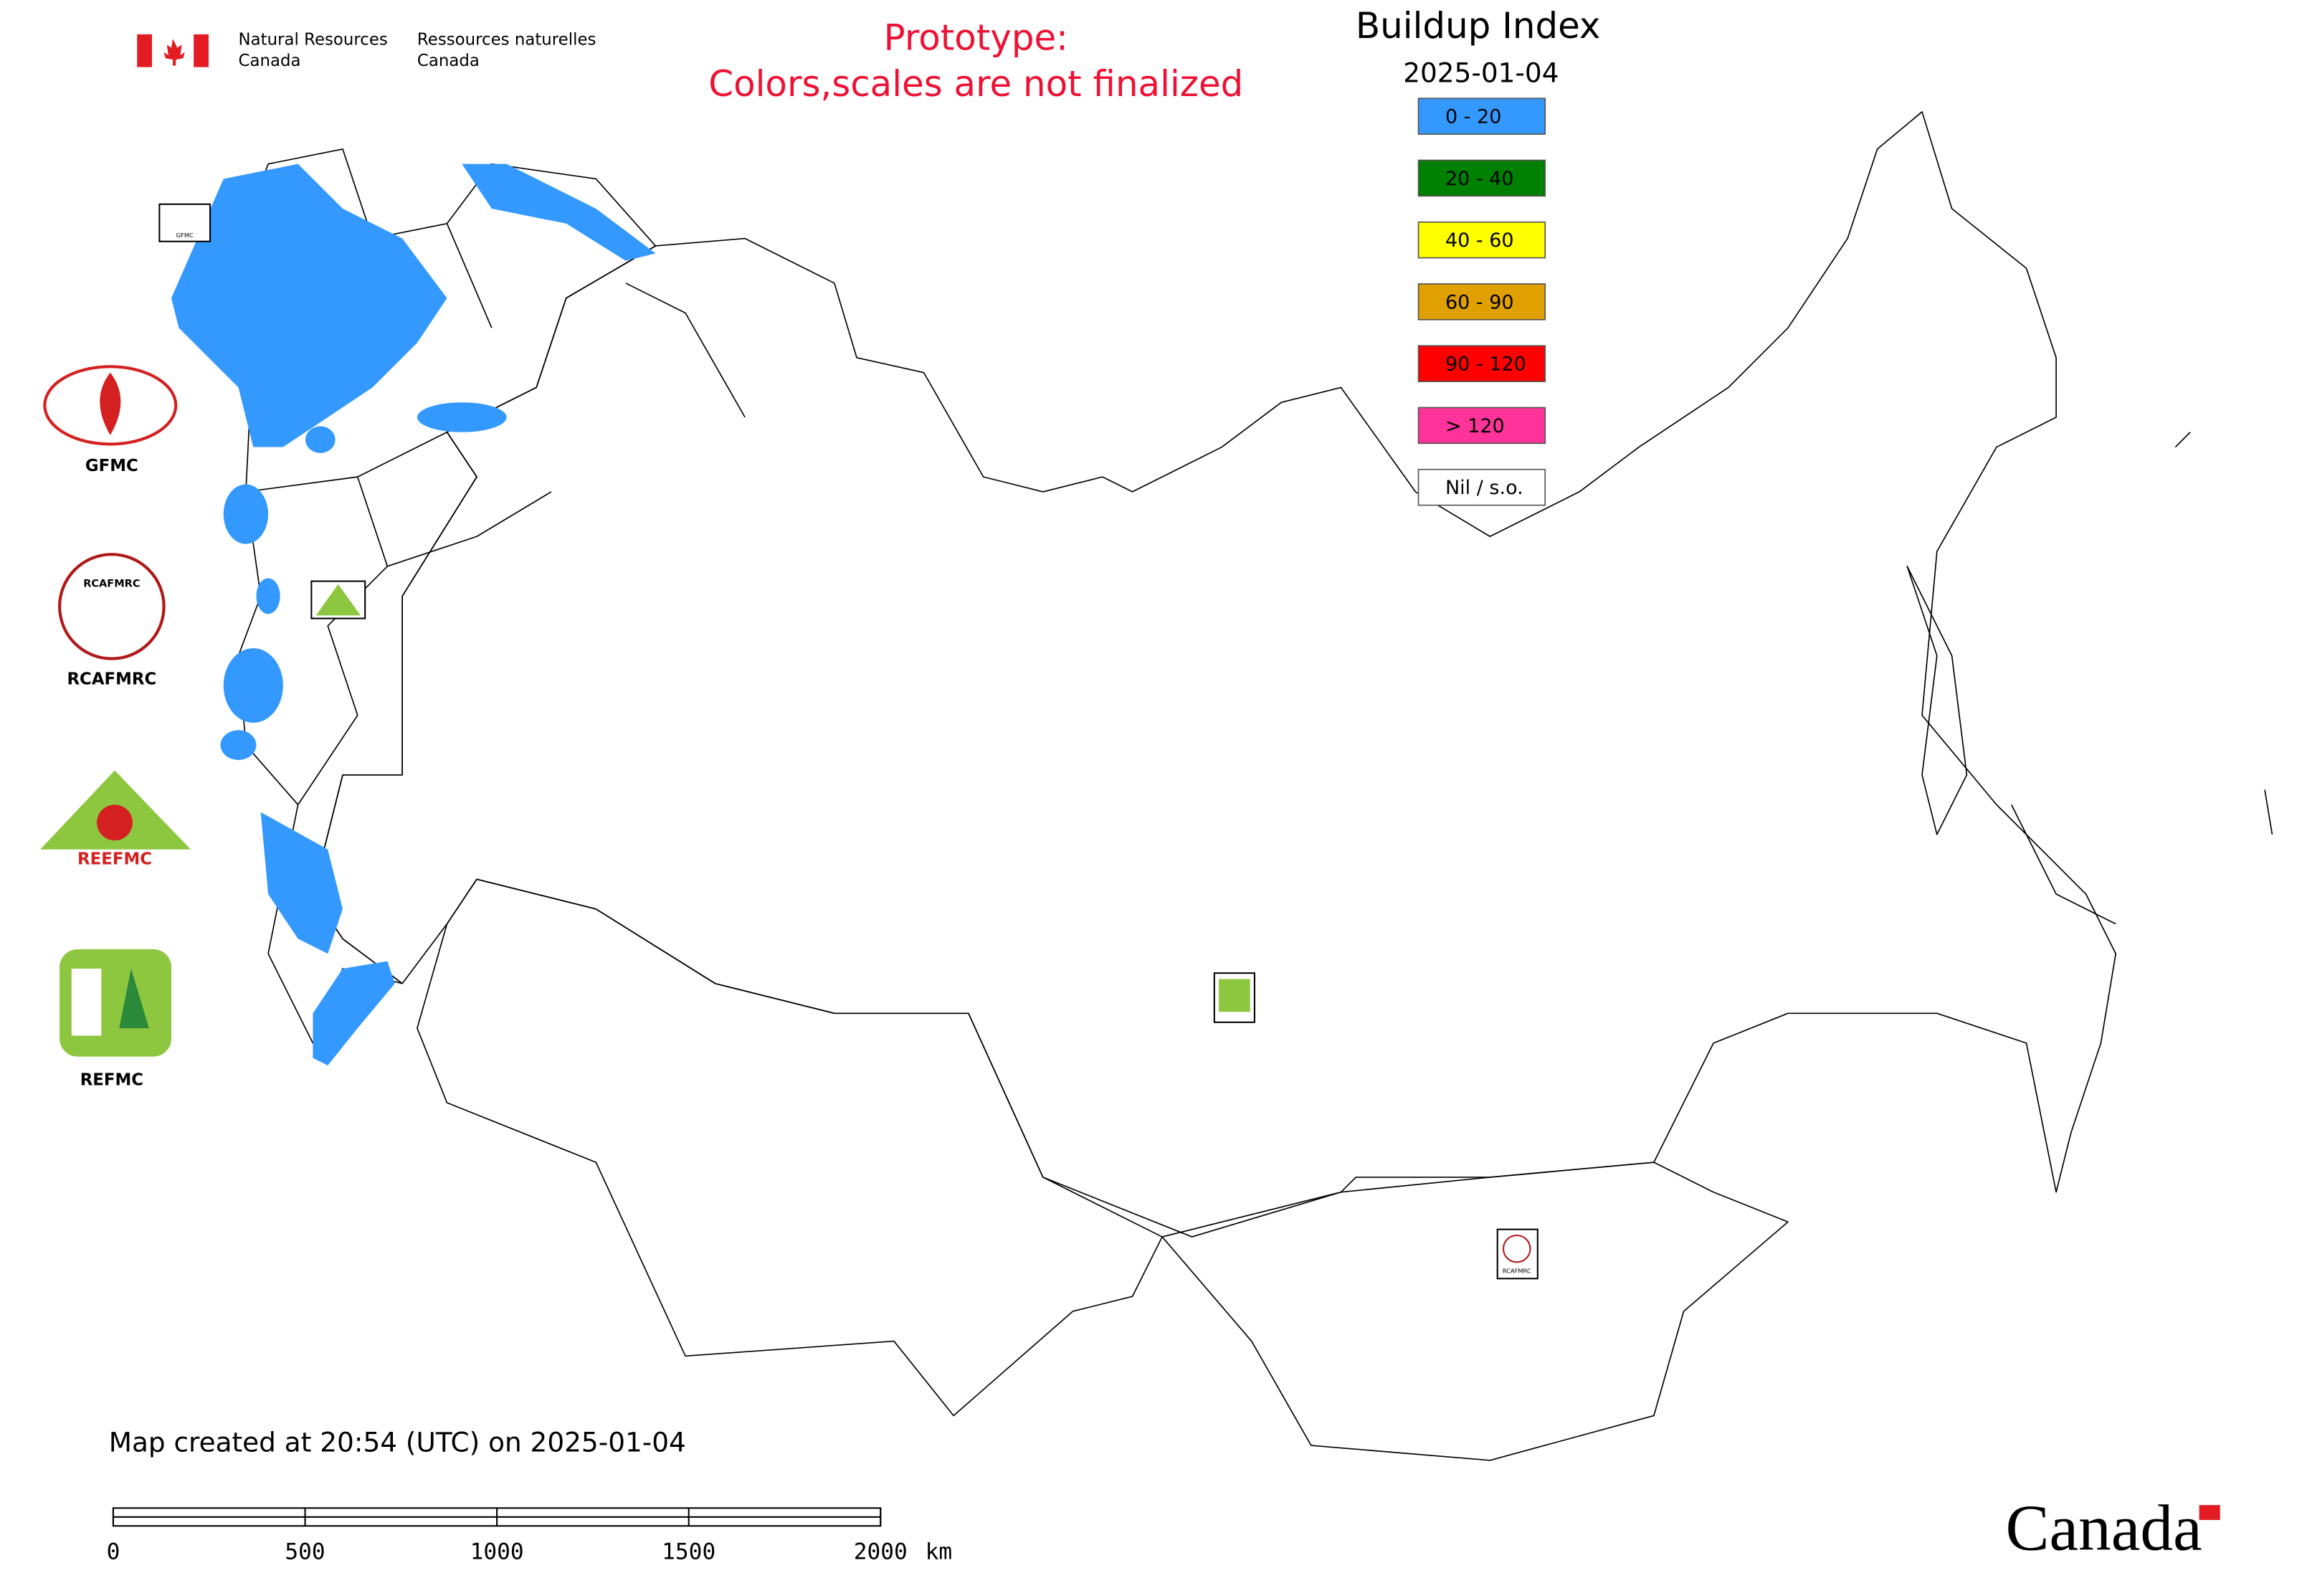 The image size is (2302, 1596). Describe the element at coordinates (976, 38) in the screenshot. I see `notice: Prototype:` at that location.